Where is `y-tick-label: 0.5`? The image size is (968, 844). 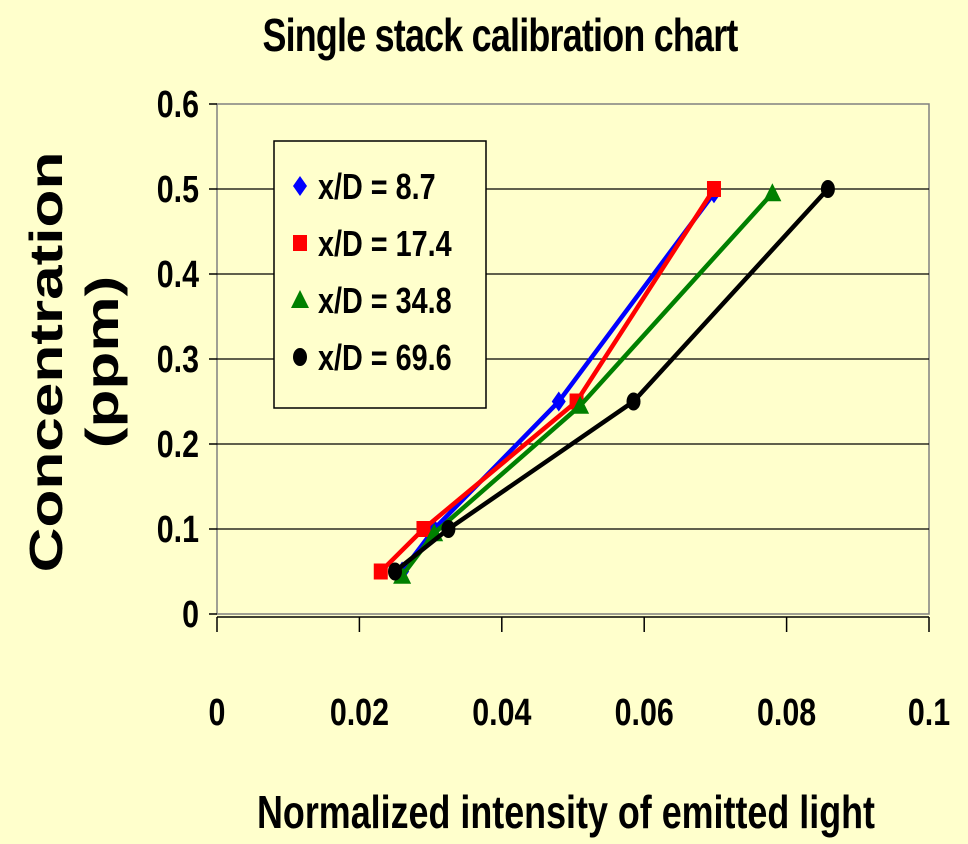
y-tick-label: 0.5 is located at coordinates (178, 190).